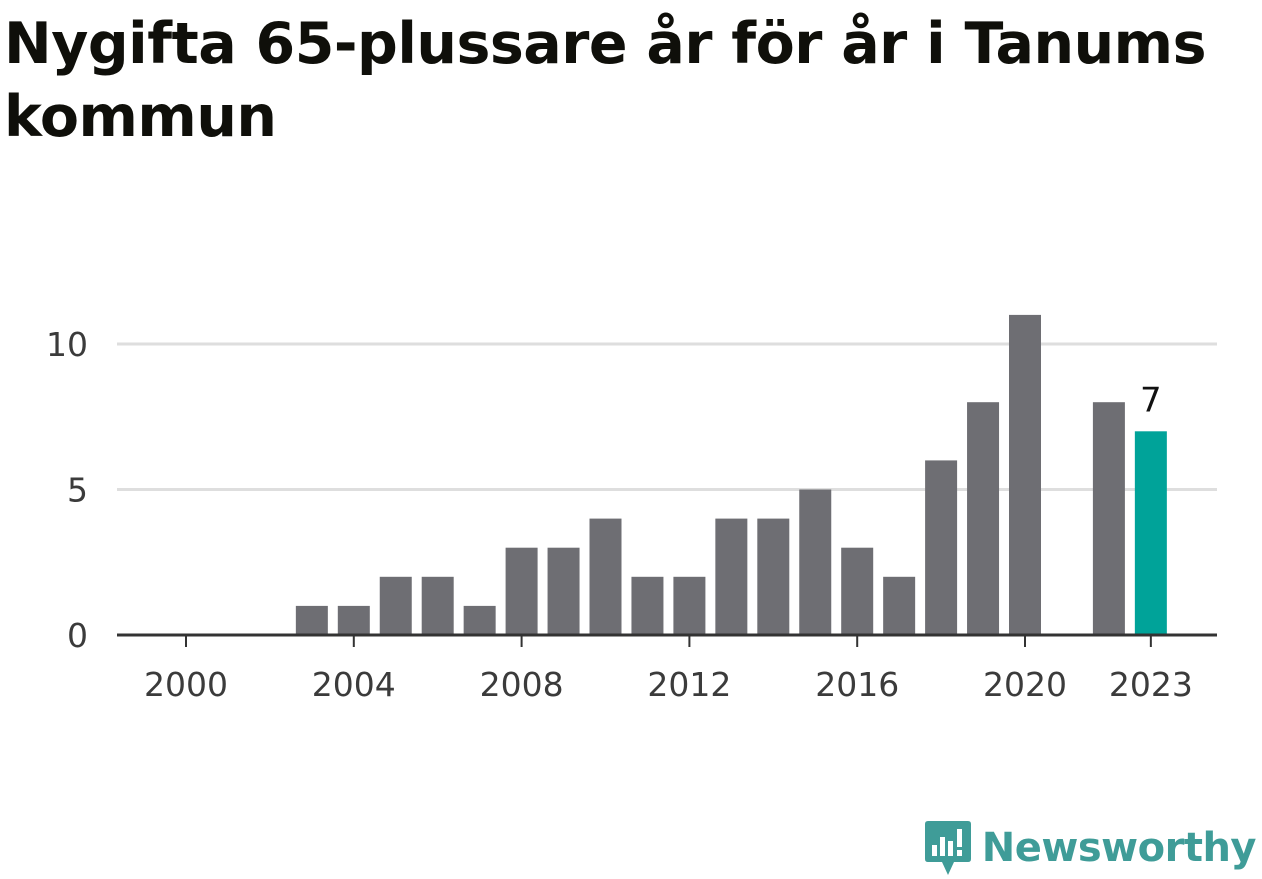 The height and width of the screenshot is (879, 1262). I want to click on y-tick-label: 0, so click(77, 635).